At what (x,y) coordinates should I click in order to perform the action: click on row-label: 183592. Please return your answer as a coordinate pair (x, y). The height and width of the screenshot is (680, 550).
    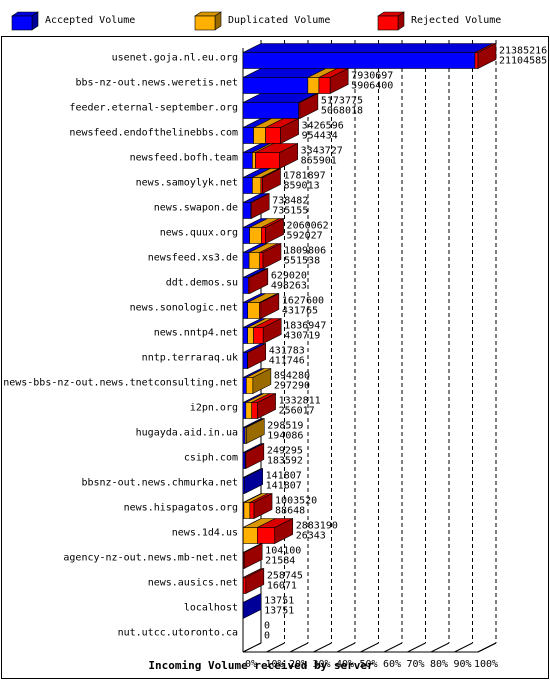
    Looking at the image, I should click on (285, 461).